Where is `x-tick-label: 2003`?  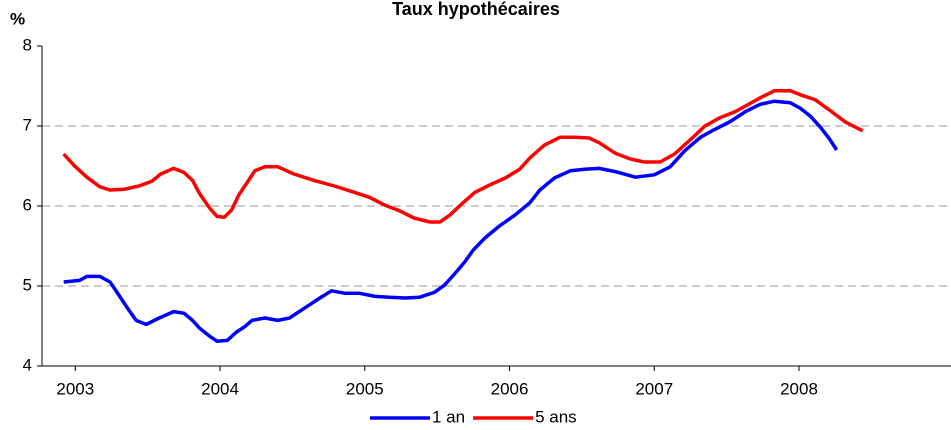
x-tick-label: 2003 is located at coordinates (75, 388).